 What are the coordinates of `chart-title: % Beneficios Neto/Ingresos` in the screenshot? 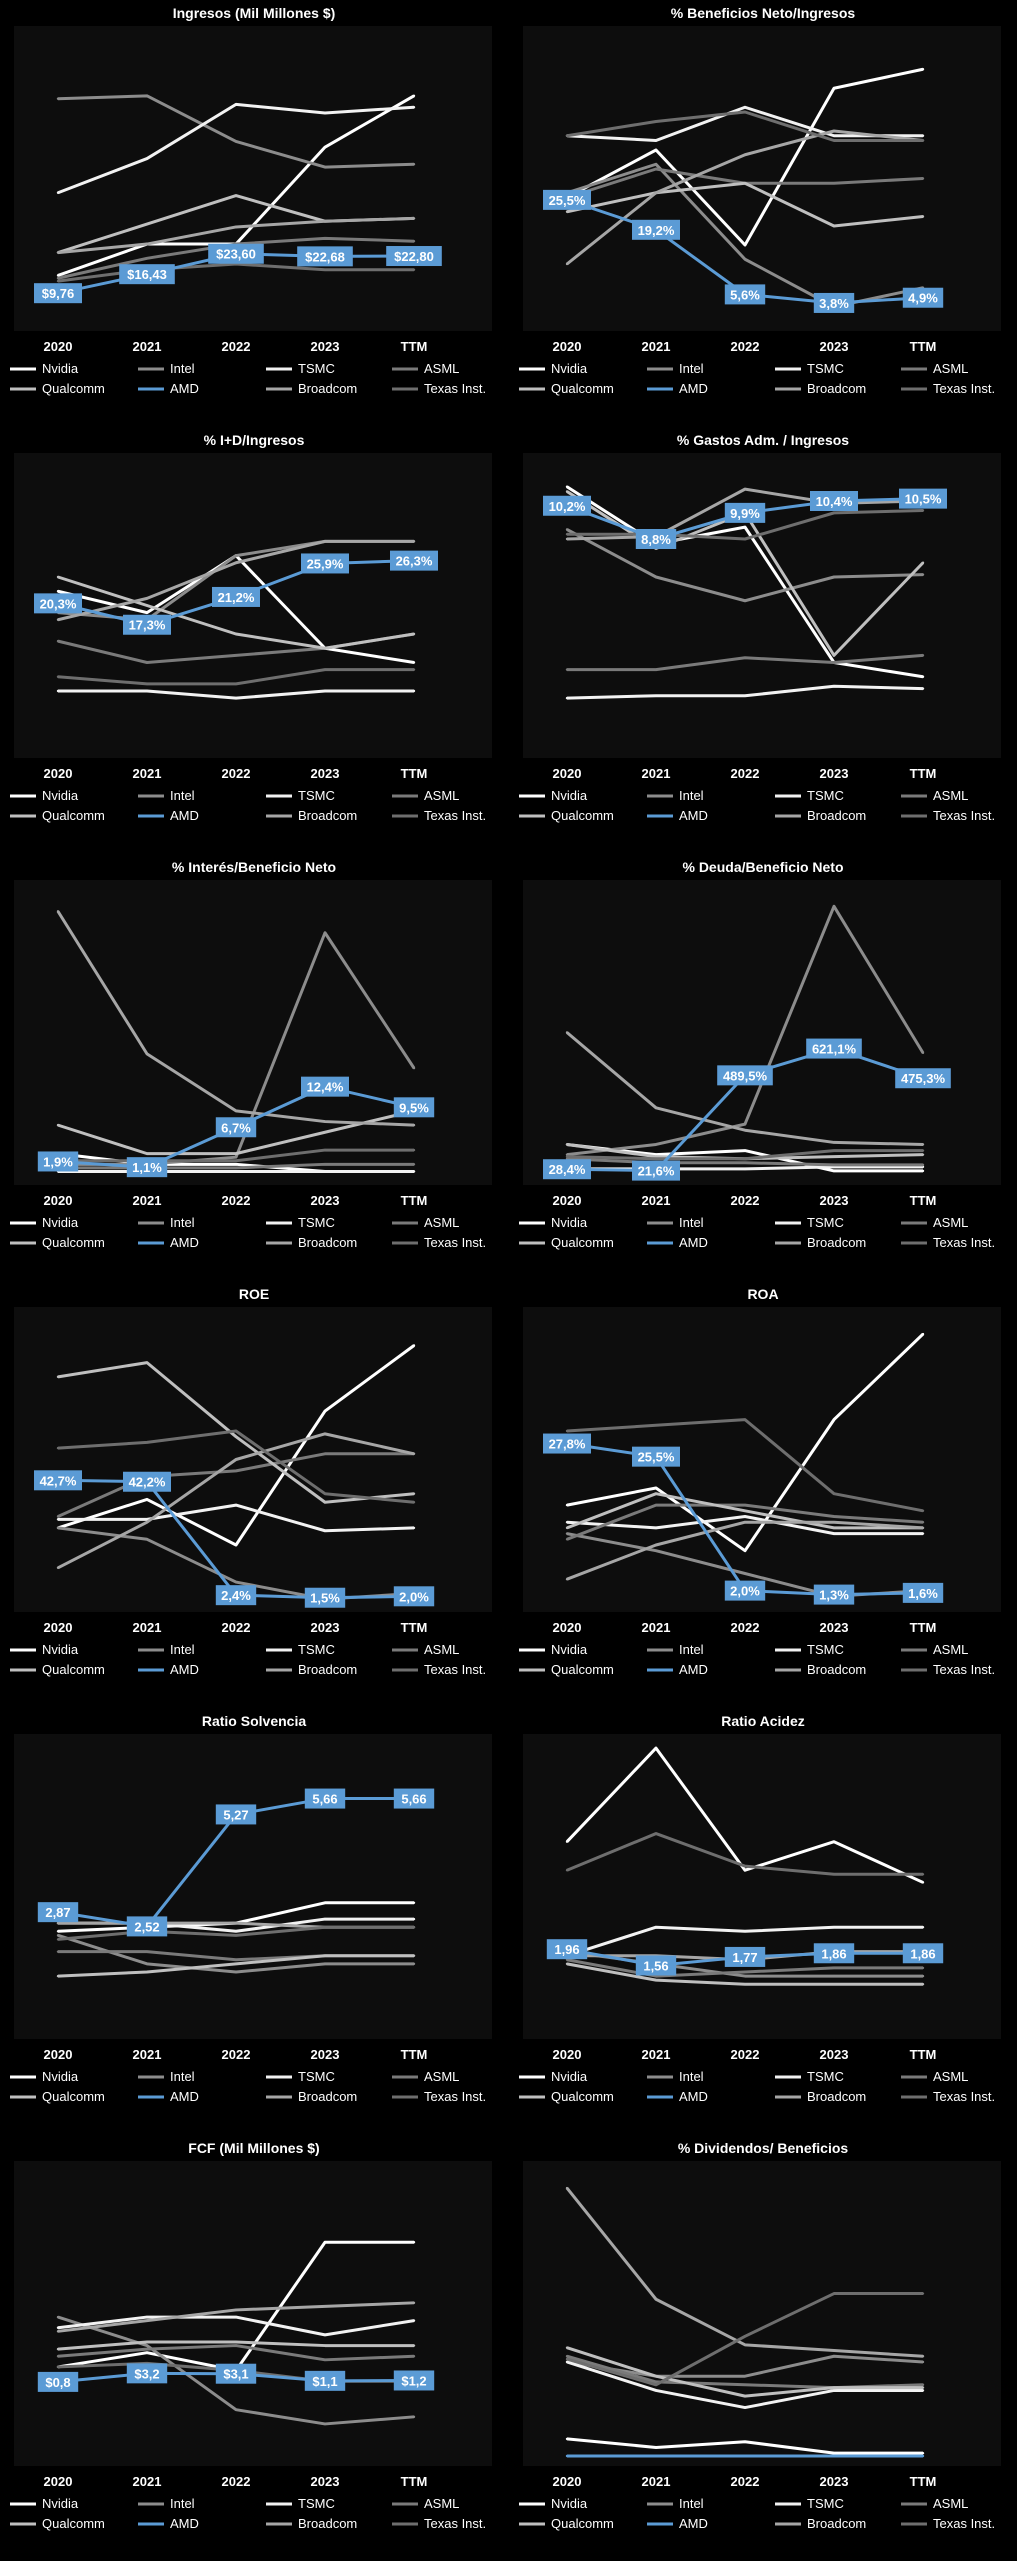 It's located at (763, 13).